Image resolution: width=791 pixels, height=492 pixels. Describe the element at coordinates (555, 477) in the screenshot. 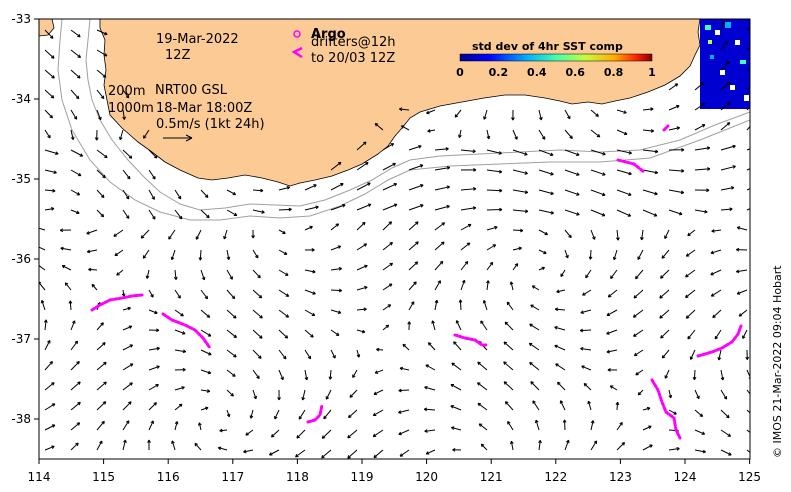

I see `x-tick-label: 122` at that location.